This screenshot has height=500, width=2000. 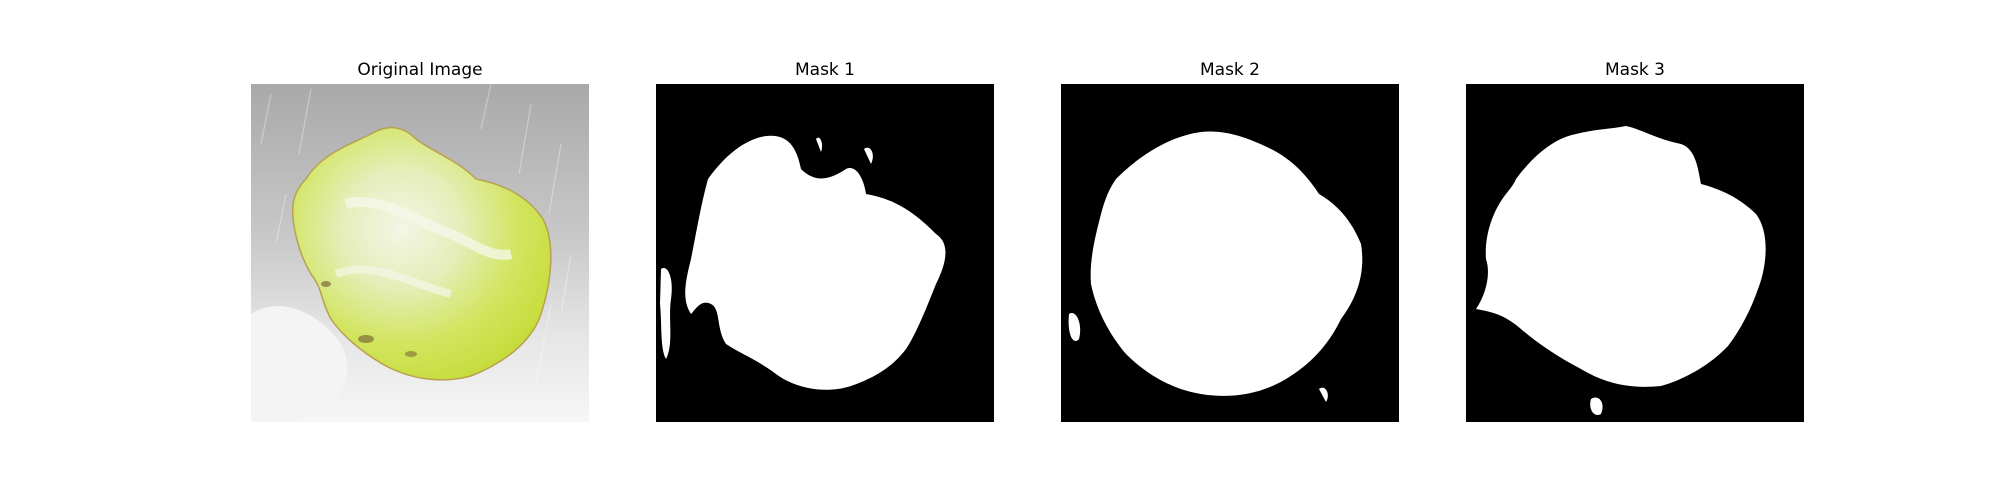 I want to click on mask-1-image, so click(x=825, y=253).